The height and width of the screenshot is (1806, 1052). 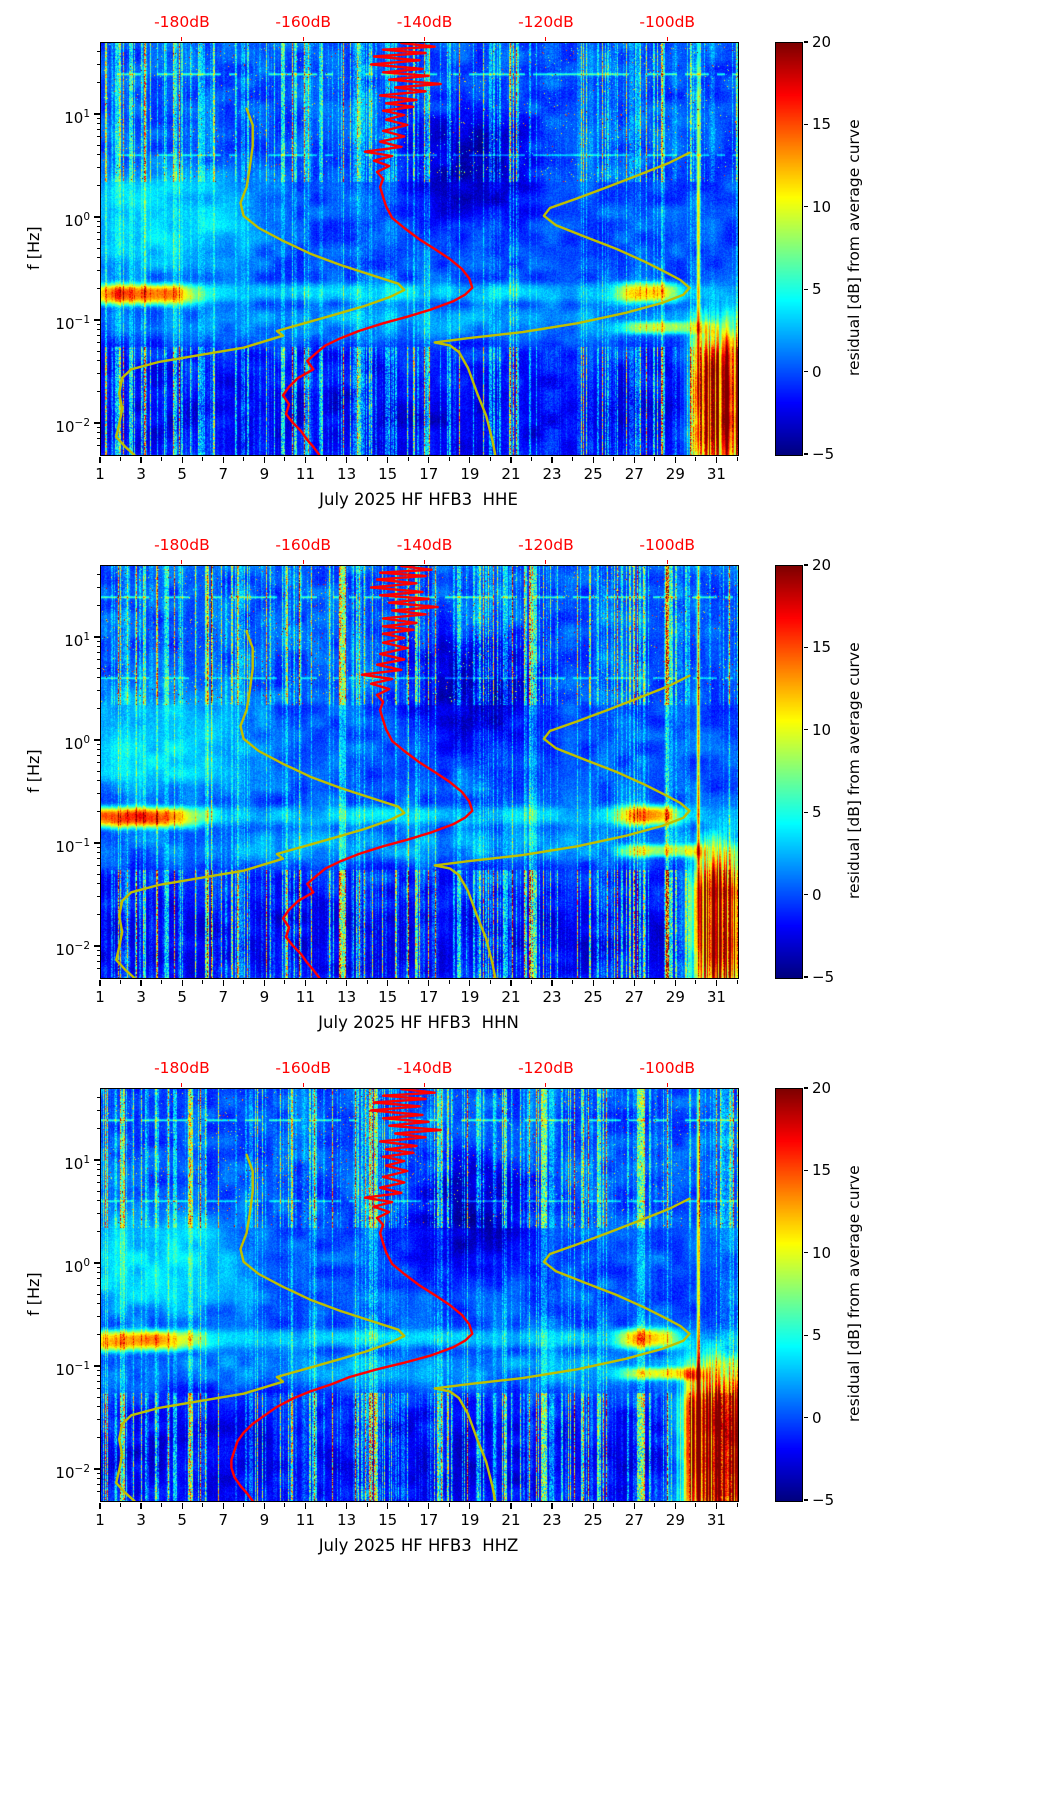 What do you see at coordinates (854, 771) in the screenshot?
I see `colorbar-label: residual [dB] from average curve` at bounding box center [854, 771].